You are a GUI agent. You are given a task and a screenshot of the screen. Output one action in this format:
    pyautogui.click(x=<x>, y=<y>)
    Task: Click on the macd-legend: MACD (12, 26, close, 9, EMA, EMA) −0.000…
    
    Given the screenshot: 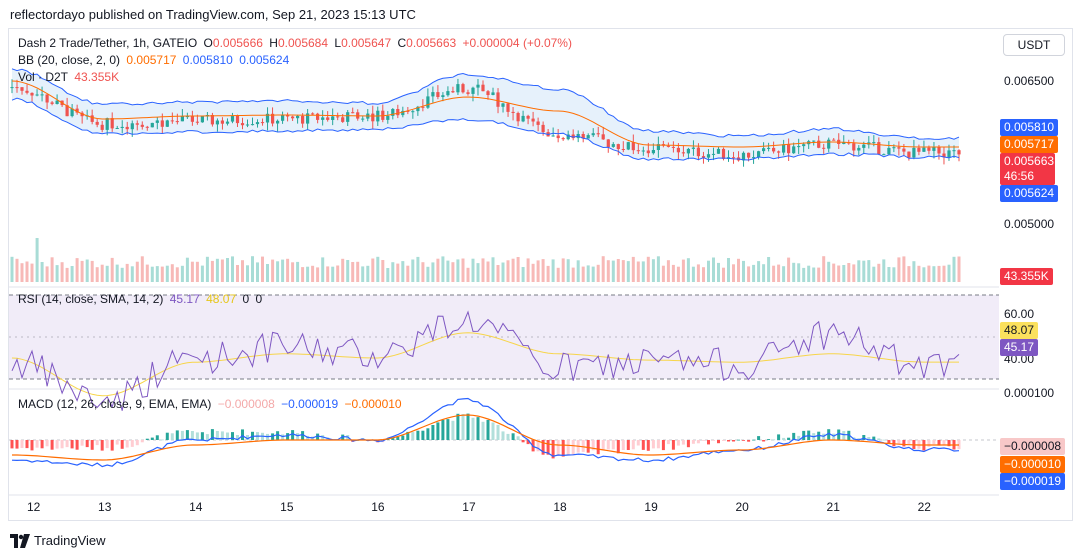 What is the action you would take?
    pyautogui.click(x=211, y=404)
    